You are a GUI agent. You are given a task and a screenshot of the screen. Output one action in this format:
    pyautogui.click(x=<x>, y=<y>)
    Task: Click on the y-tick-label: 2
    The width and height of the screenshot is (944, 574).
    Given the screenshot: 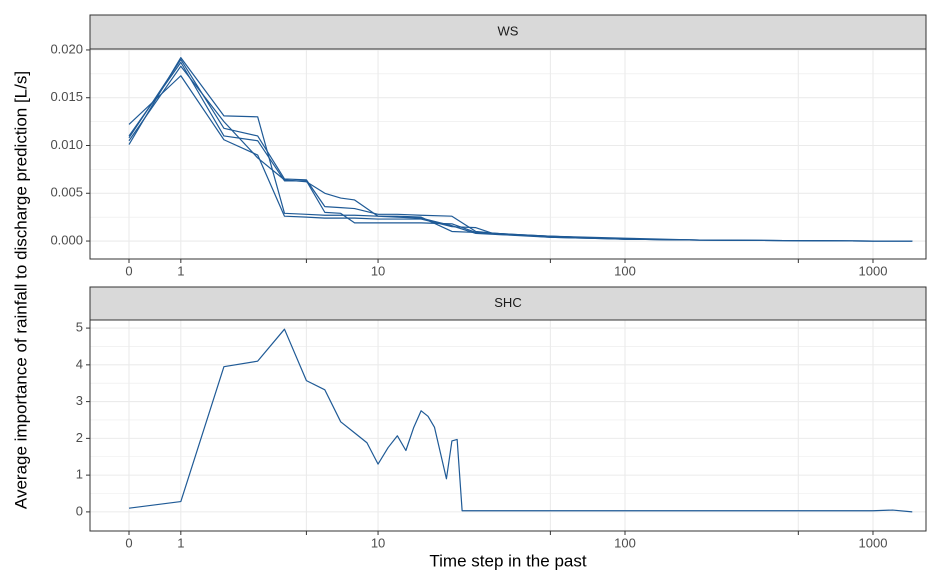 What is the action you would take?
    pyautogui.click(x=79, y=437)
    